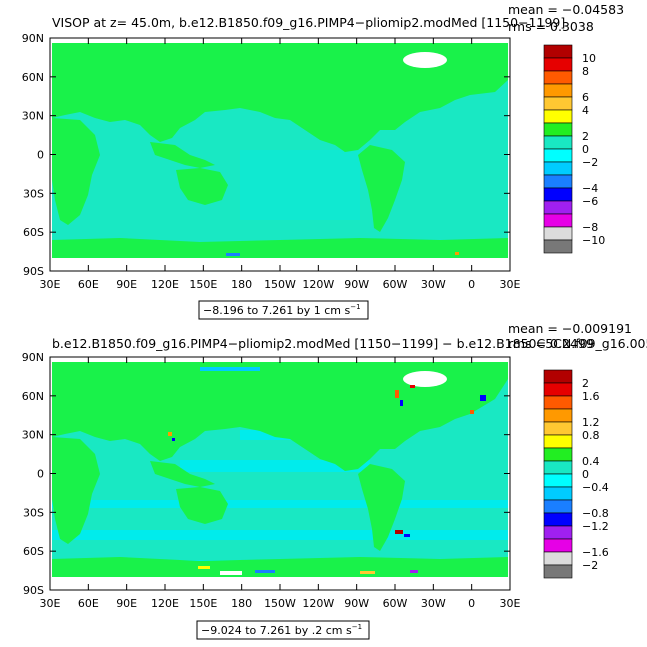 This screenshot has height=647, width=647. I want to click on colorbar-label: −1.2, so click(595, 526).